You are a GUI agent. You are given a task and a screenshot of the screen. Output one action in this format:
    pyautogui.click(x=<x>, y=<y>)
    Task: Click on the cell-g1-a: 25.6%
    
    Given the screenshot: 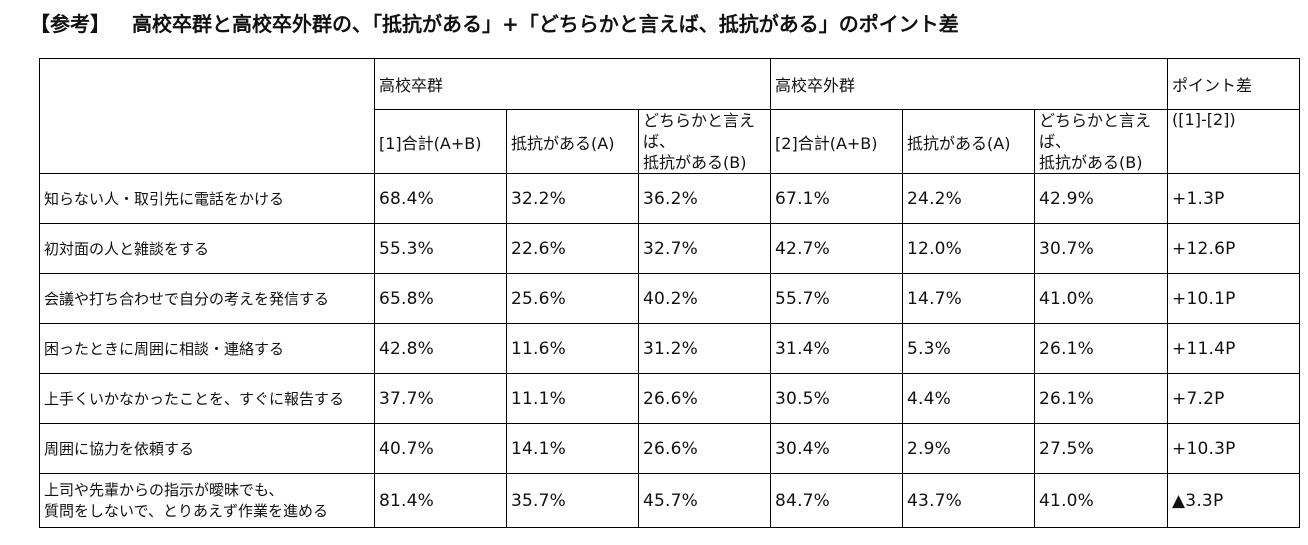 What is the action you would take?
    pyautogui.click(x=572, y=298)
    